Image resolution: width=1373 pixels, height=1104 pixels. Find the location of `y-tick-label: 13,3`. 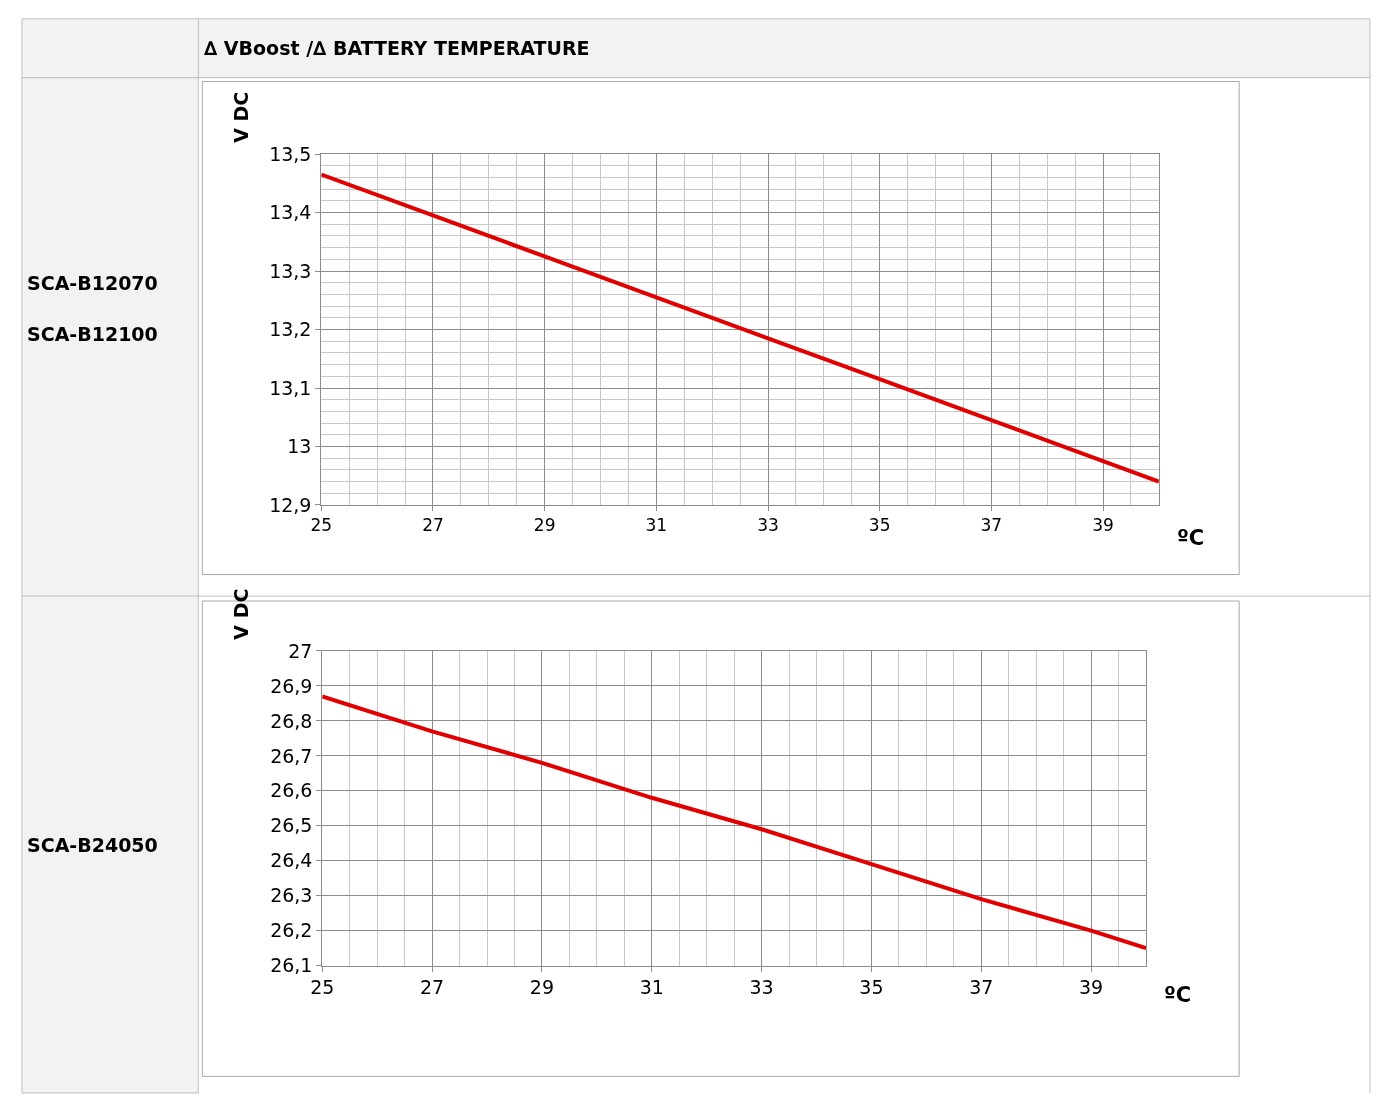

y-tick-label: 13,3 is located at coordinates (290, 270).